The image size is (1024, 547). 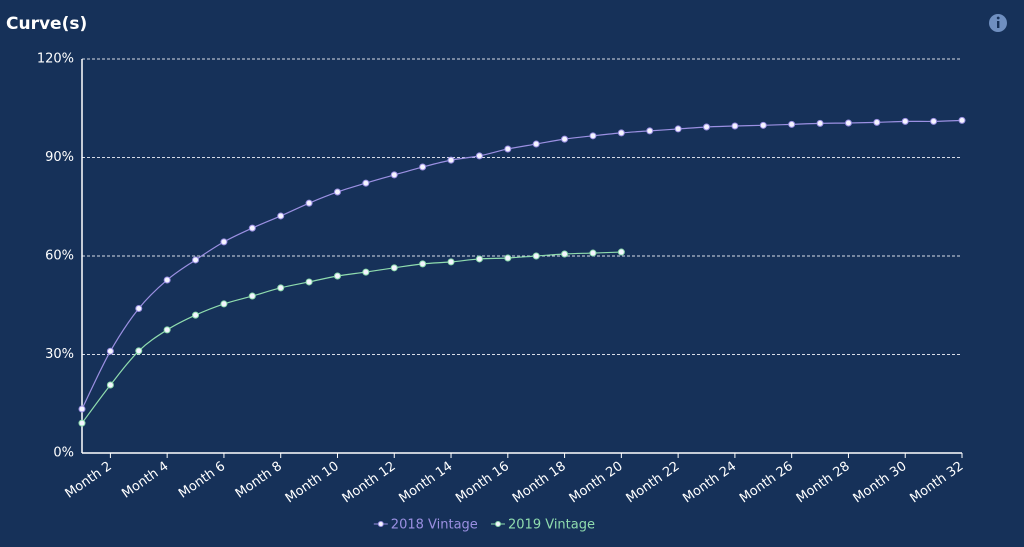 What do you see at coordinates (880, 483) in the screenshot?
I see `x-tick-label: Month 30` at bounding box center [880, 483].